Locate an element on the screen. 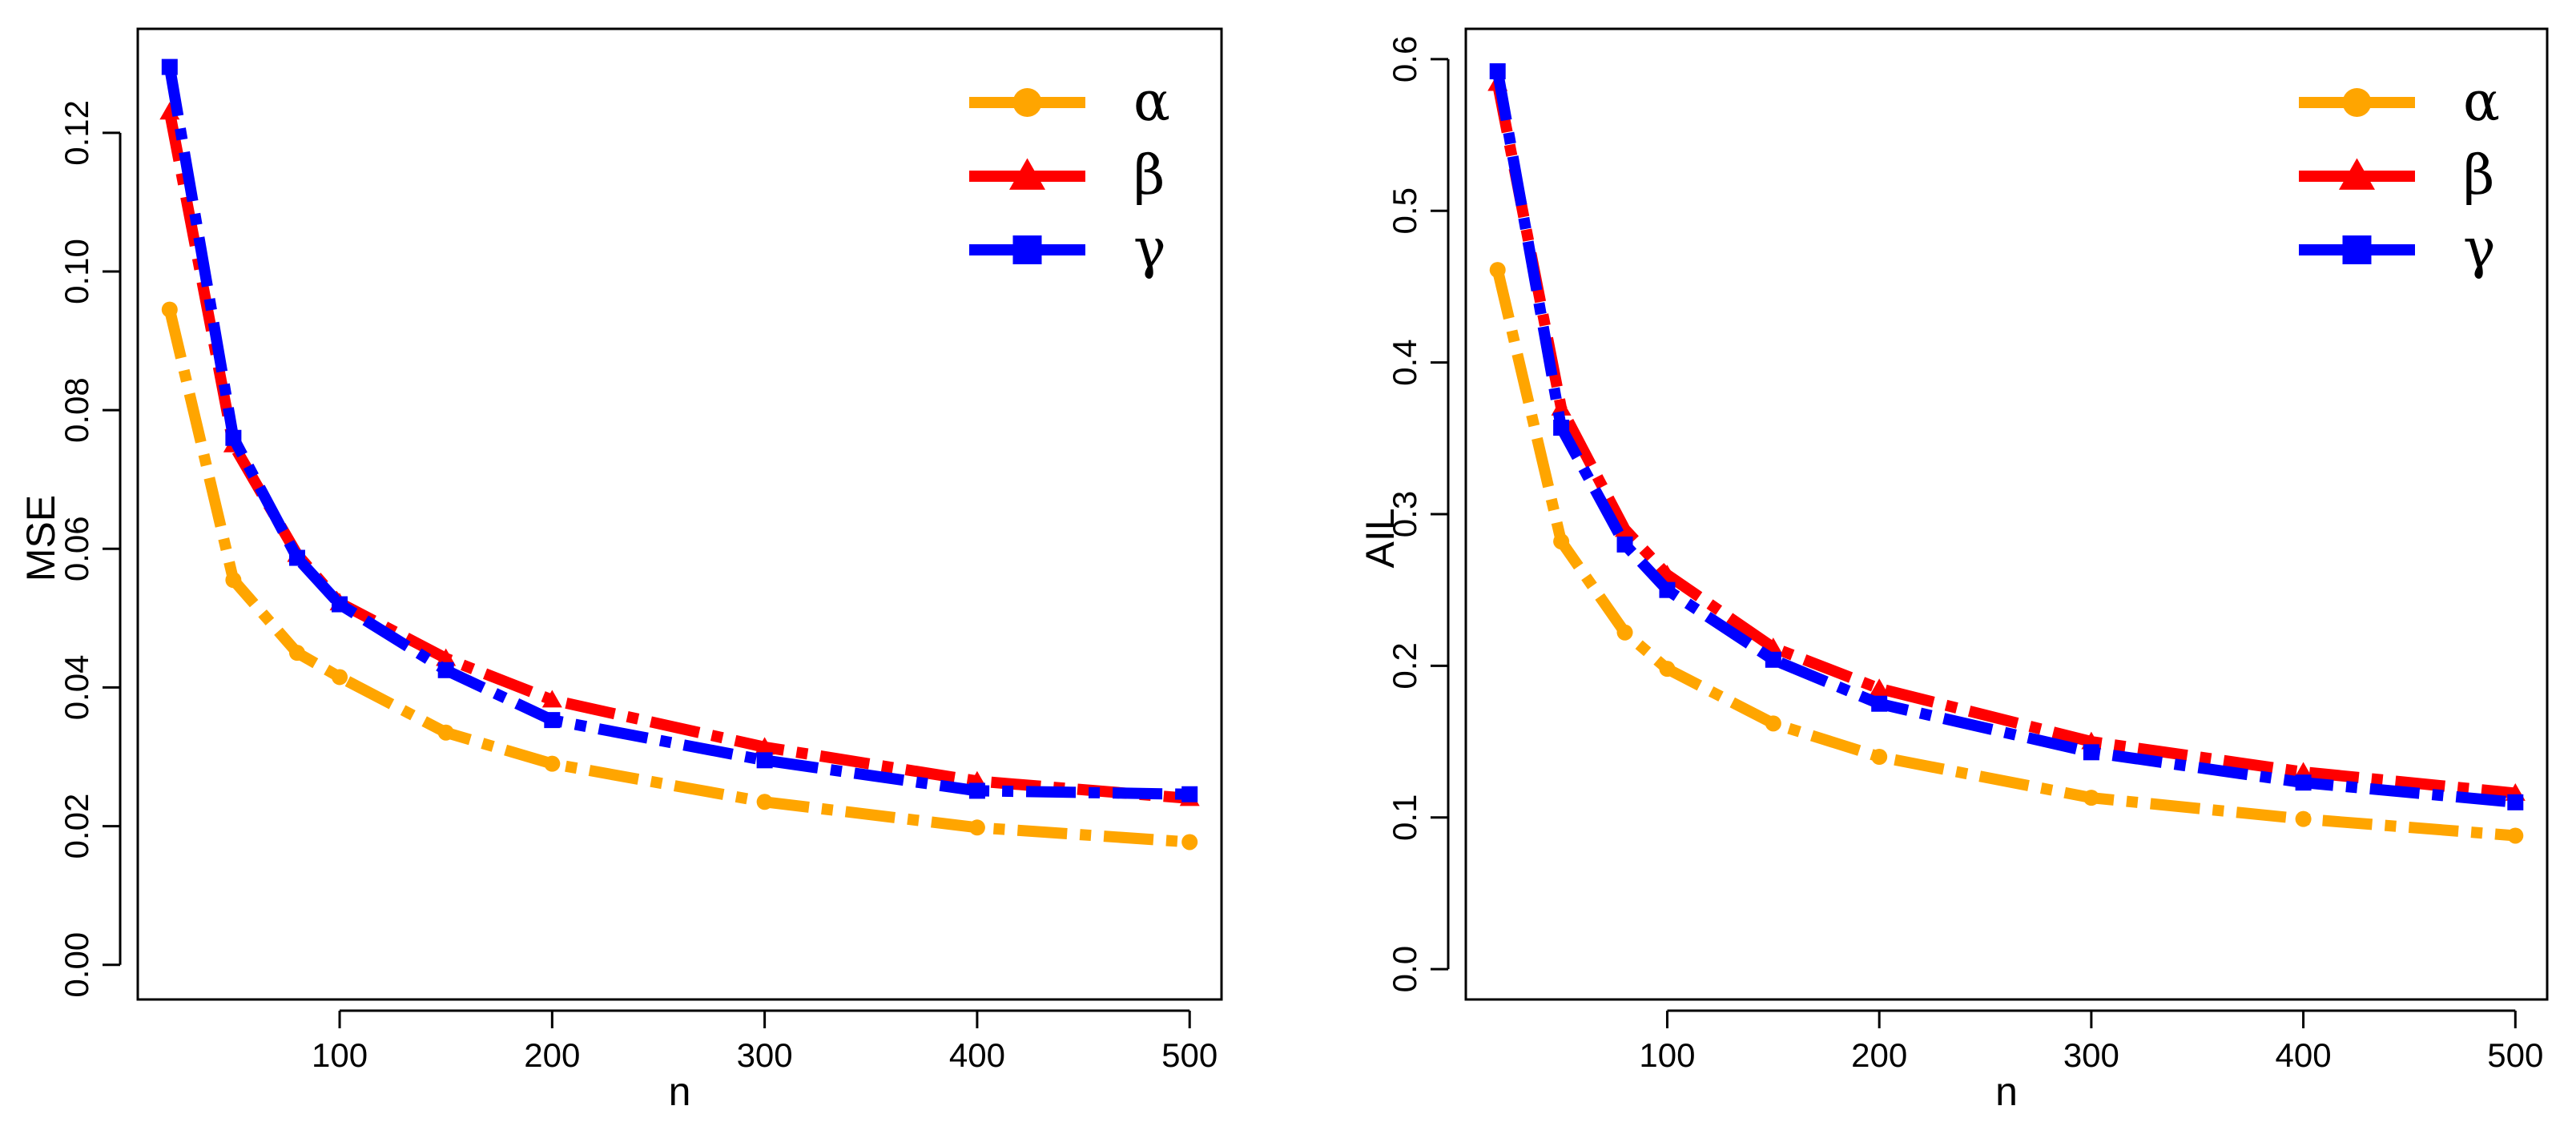 The height and width of the screenshot is (1122, 2576). y-tick-label: 0.08 is located at coordinates (76, 410).